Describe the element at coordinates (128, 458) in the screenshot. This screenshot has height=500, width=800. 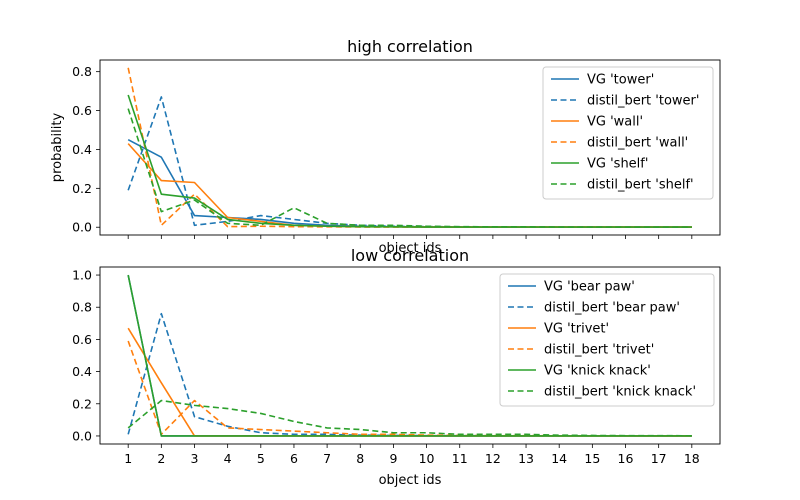
I see `x-tick-label: 1` at that location.